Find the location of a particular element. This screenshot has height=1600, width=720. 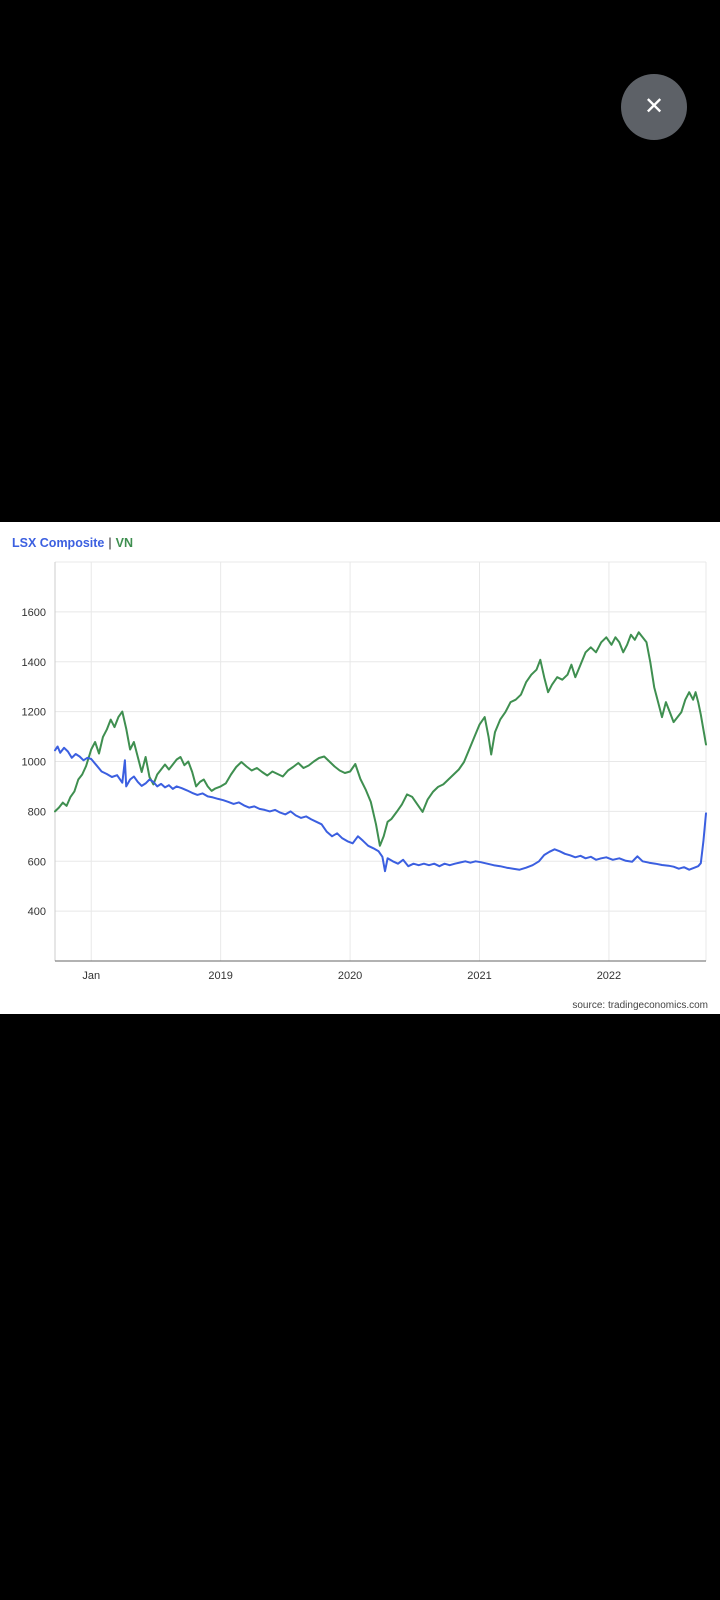

y-tick-label: 1200 is located at coordinates (34, 713).